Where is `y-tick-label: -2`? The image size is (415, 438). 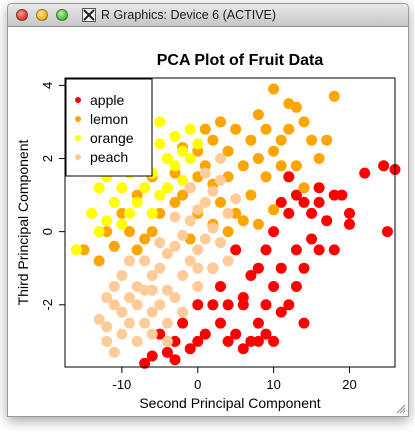
y-tick-label: -2 is located at coordinates (47, 305).